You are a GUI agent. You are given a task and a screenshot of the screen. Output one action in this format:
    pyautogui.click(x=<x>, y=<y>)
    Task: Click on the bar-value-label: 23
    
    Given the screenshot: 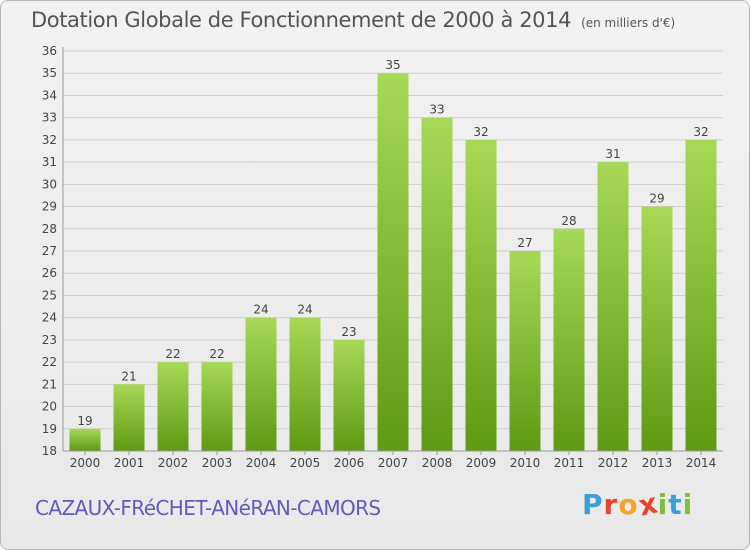 What is the action you would take?
    pyautogui.click(x=348, y=332)
    